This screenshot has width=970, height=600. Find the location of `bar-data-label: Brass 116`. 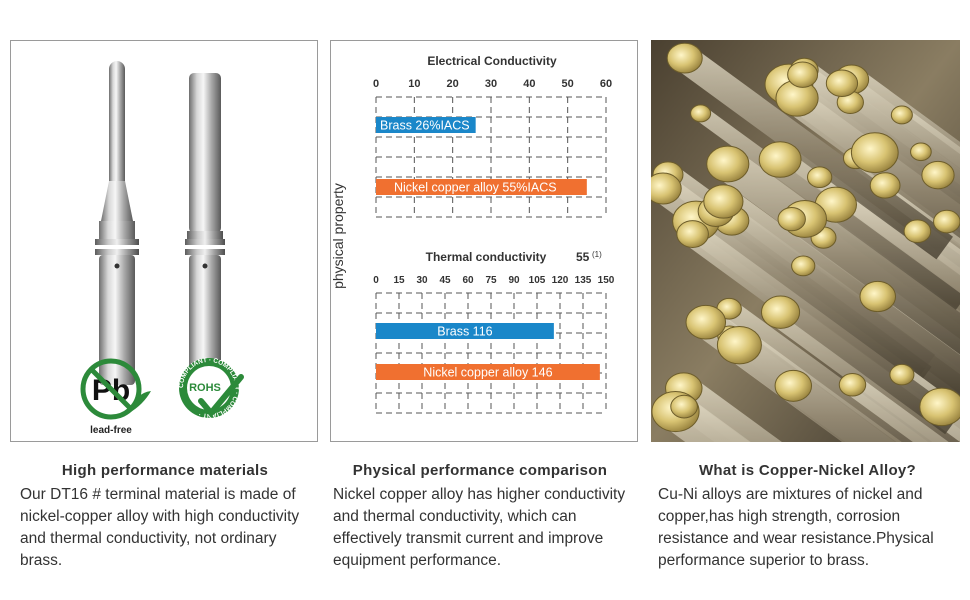

bar-data-label: Brass 116 is located at coordinates (464, 332).